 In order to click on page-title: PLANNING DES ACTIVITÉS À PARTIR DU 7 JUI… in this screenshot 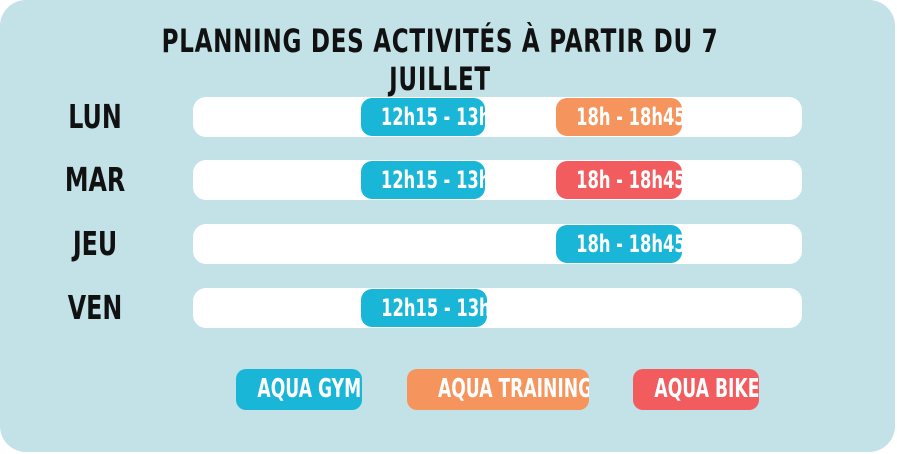, I will do `click(440, 60)`.